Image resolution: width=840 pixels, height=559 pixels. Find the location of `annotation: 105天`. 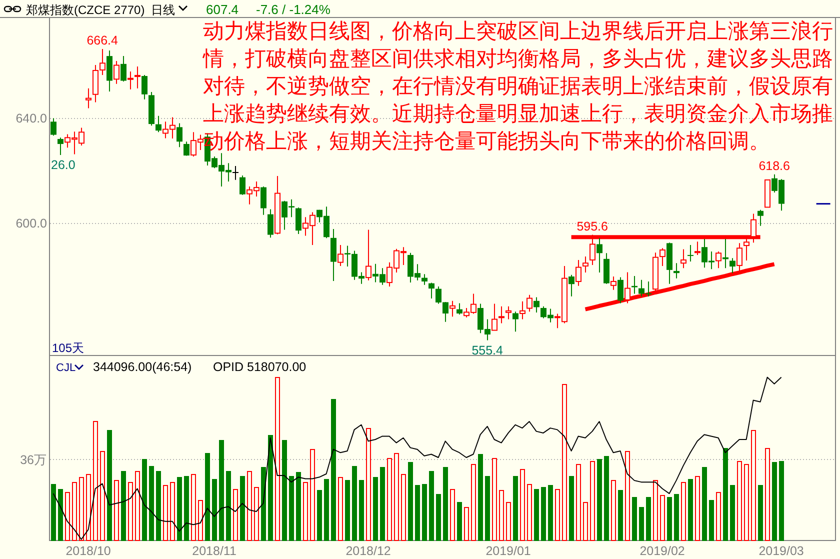

annotation: 105天 is located at coordinates (68, 348).